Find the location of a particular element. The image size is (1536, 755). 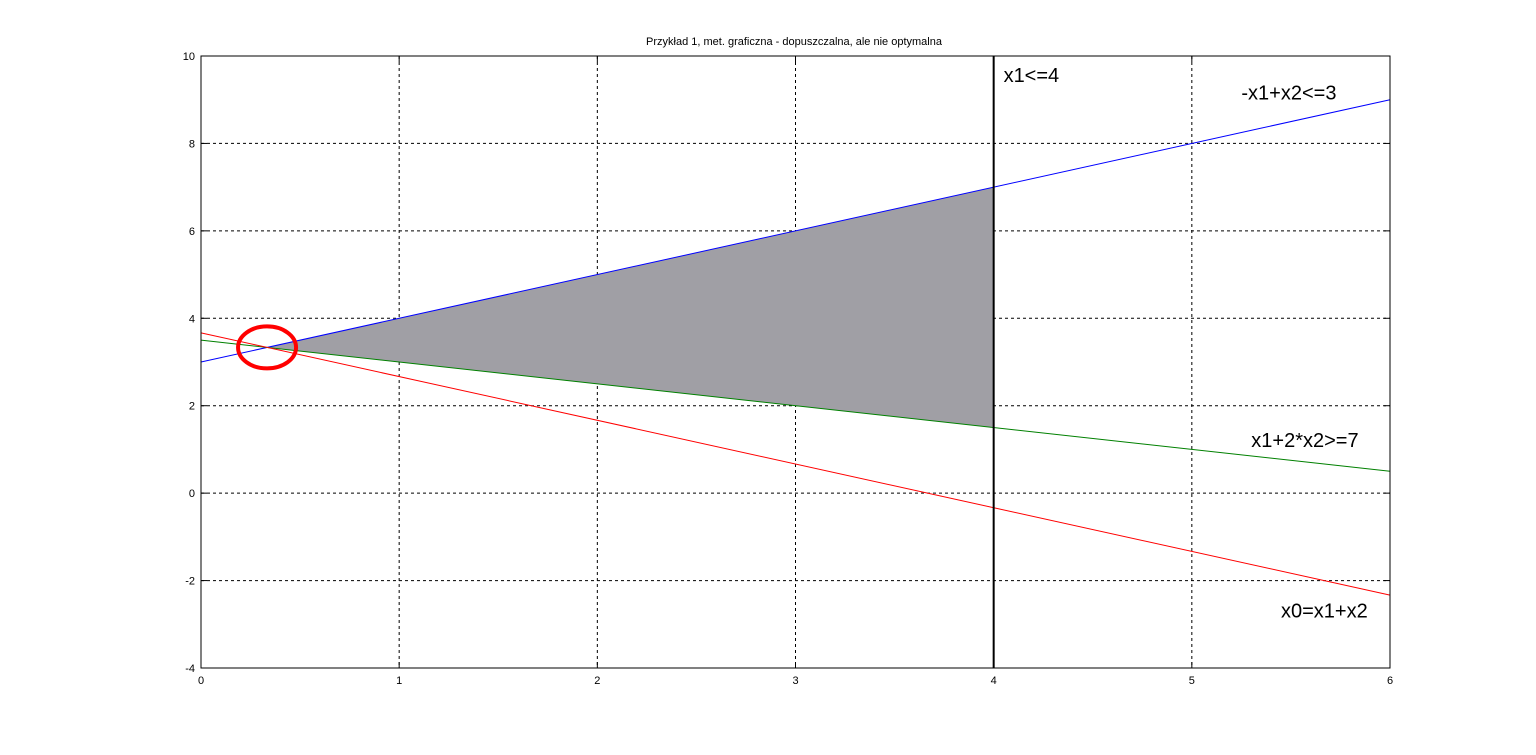

highlight-layer is located at coordinates (267, 347).